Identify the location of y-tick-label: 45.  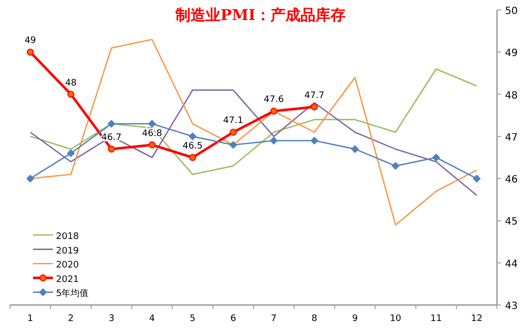
(511, 222).